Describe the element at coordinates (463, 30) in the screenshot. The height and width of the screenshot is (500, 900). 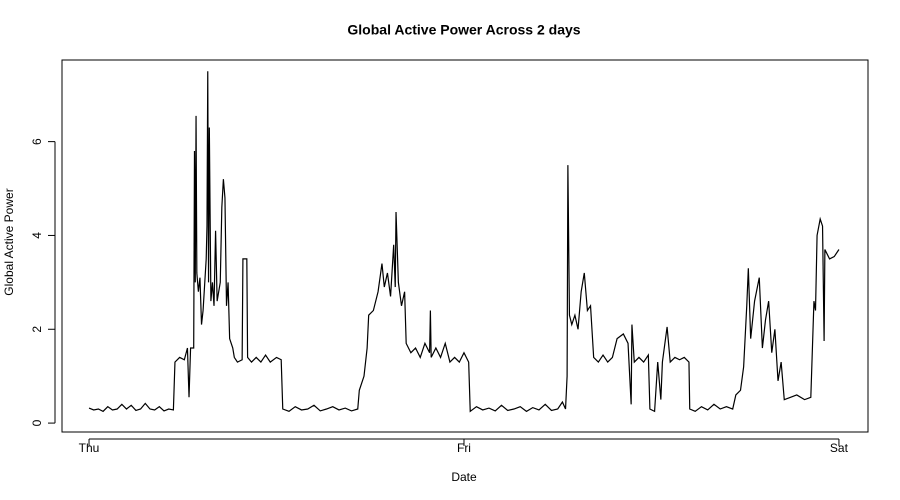
I see `chart-title: Global Active Power Across 2 days` at that location.